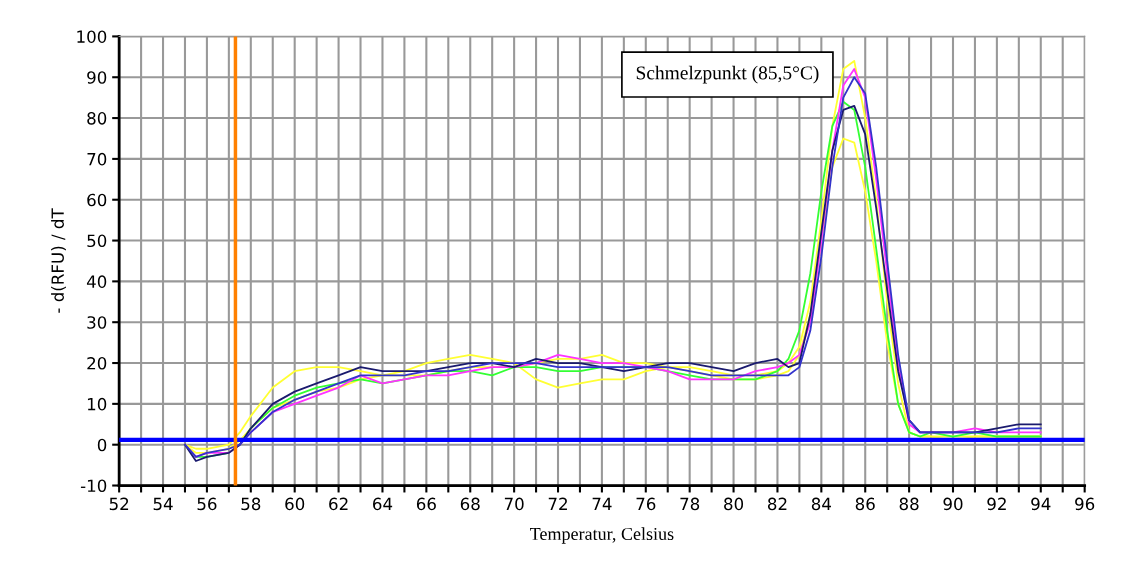  Describe the element at coordinates (1041, 504) in the screenshot. I see `x-tick-label: 94` at that location.